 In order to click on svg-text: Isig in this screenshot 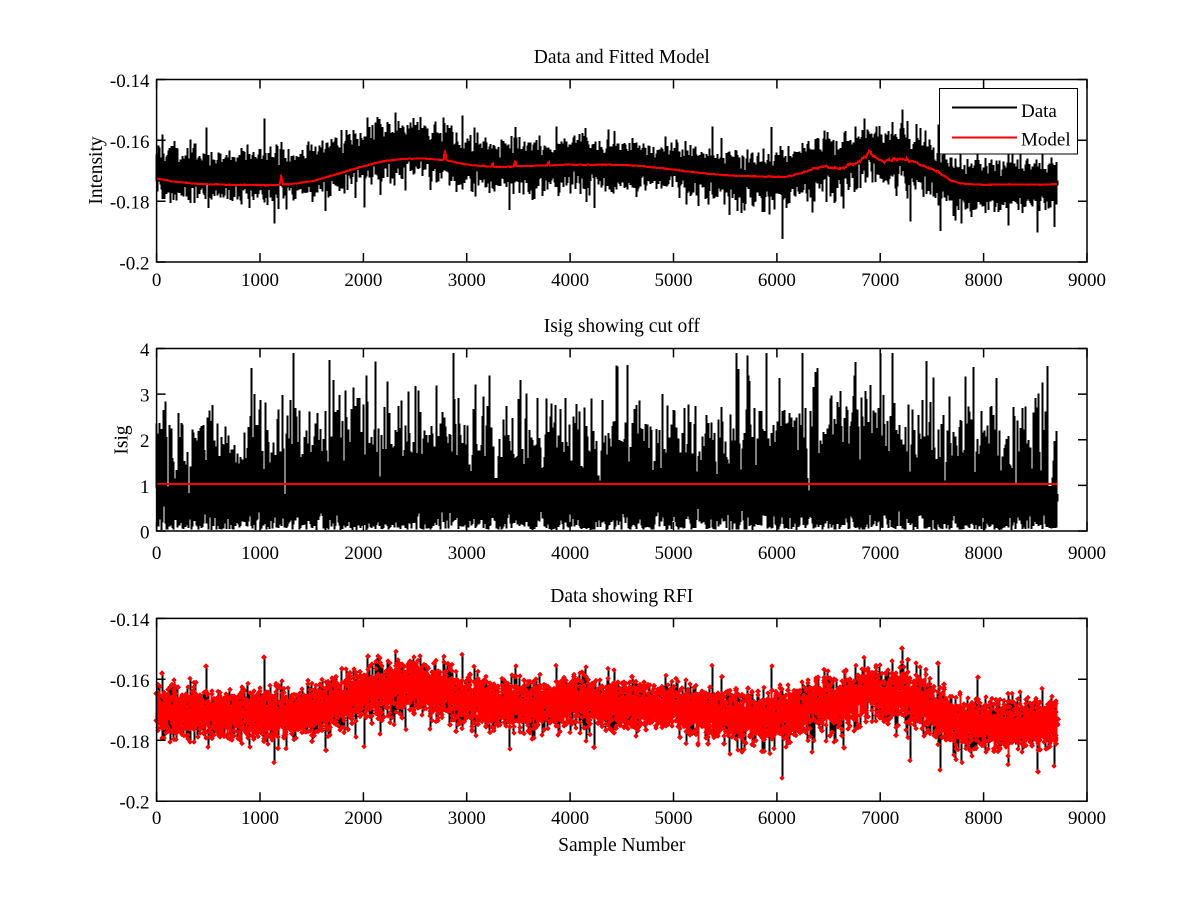, I will do `click(122, 440)`.